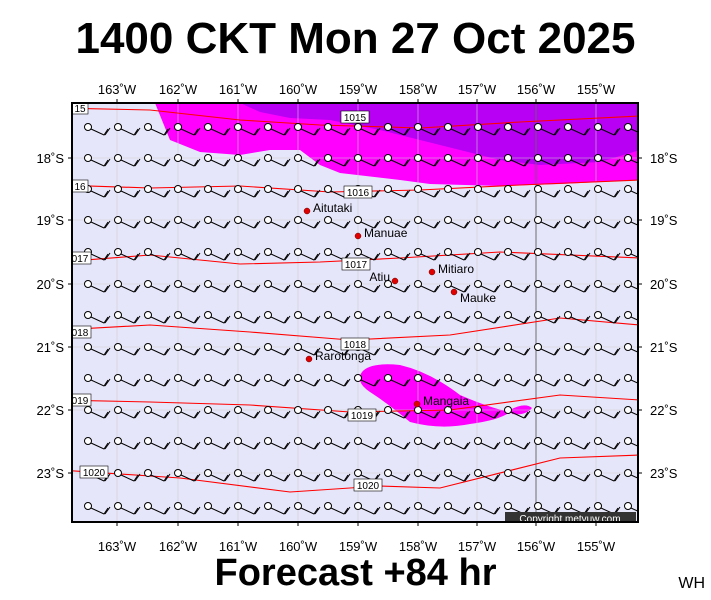  Describe the element at coordinates (298, 89) in the screenshot. I see `lon-label-top: 160˚W` at that location.